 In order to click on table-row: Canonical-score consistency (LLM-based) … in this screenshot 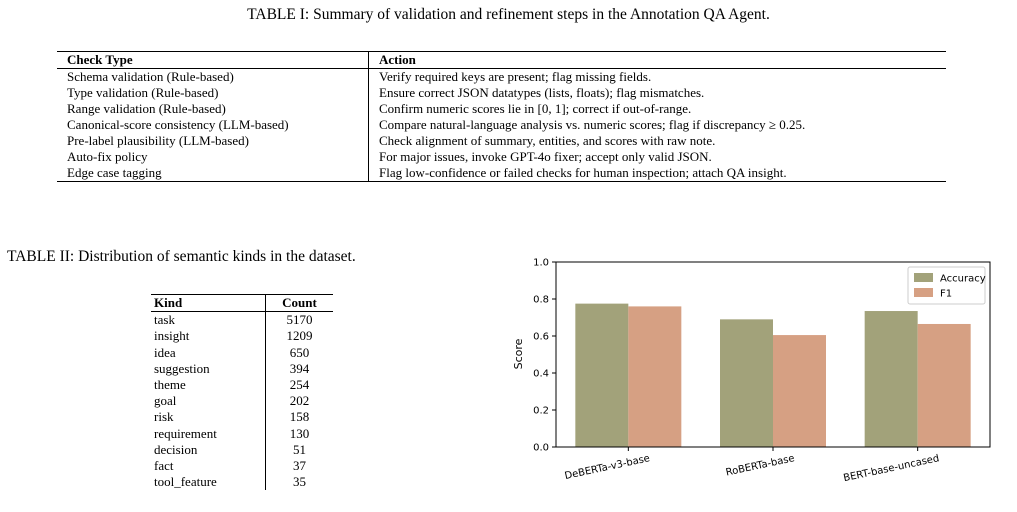, I will do `click(501, 125)`.